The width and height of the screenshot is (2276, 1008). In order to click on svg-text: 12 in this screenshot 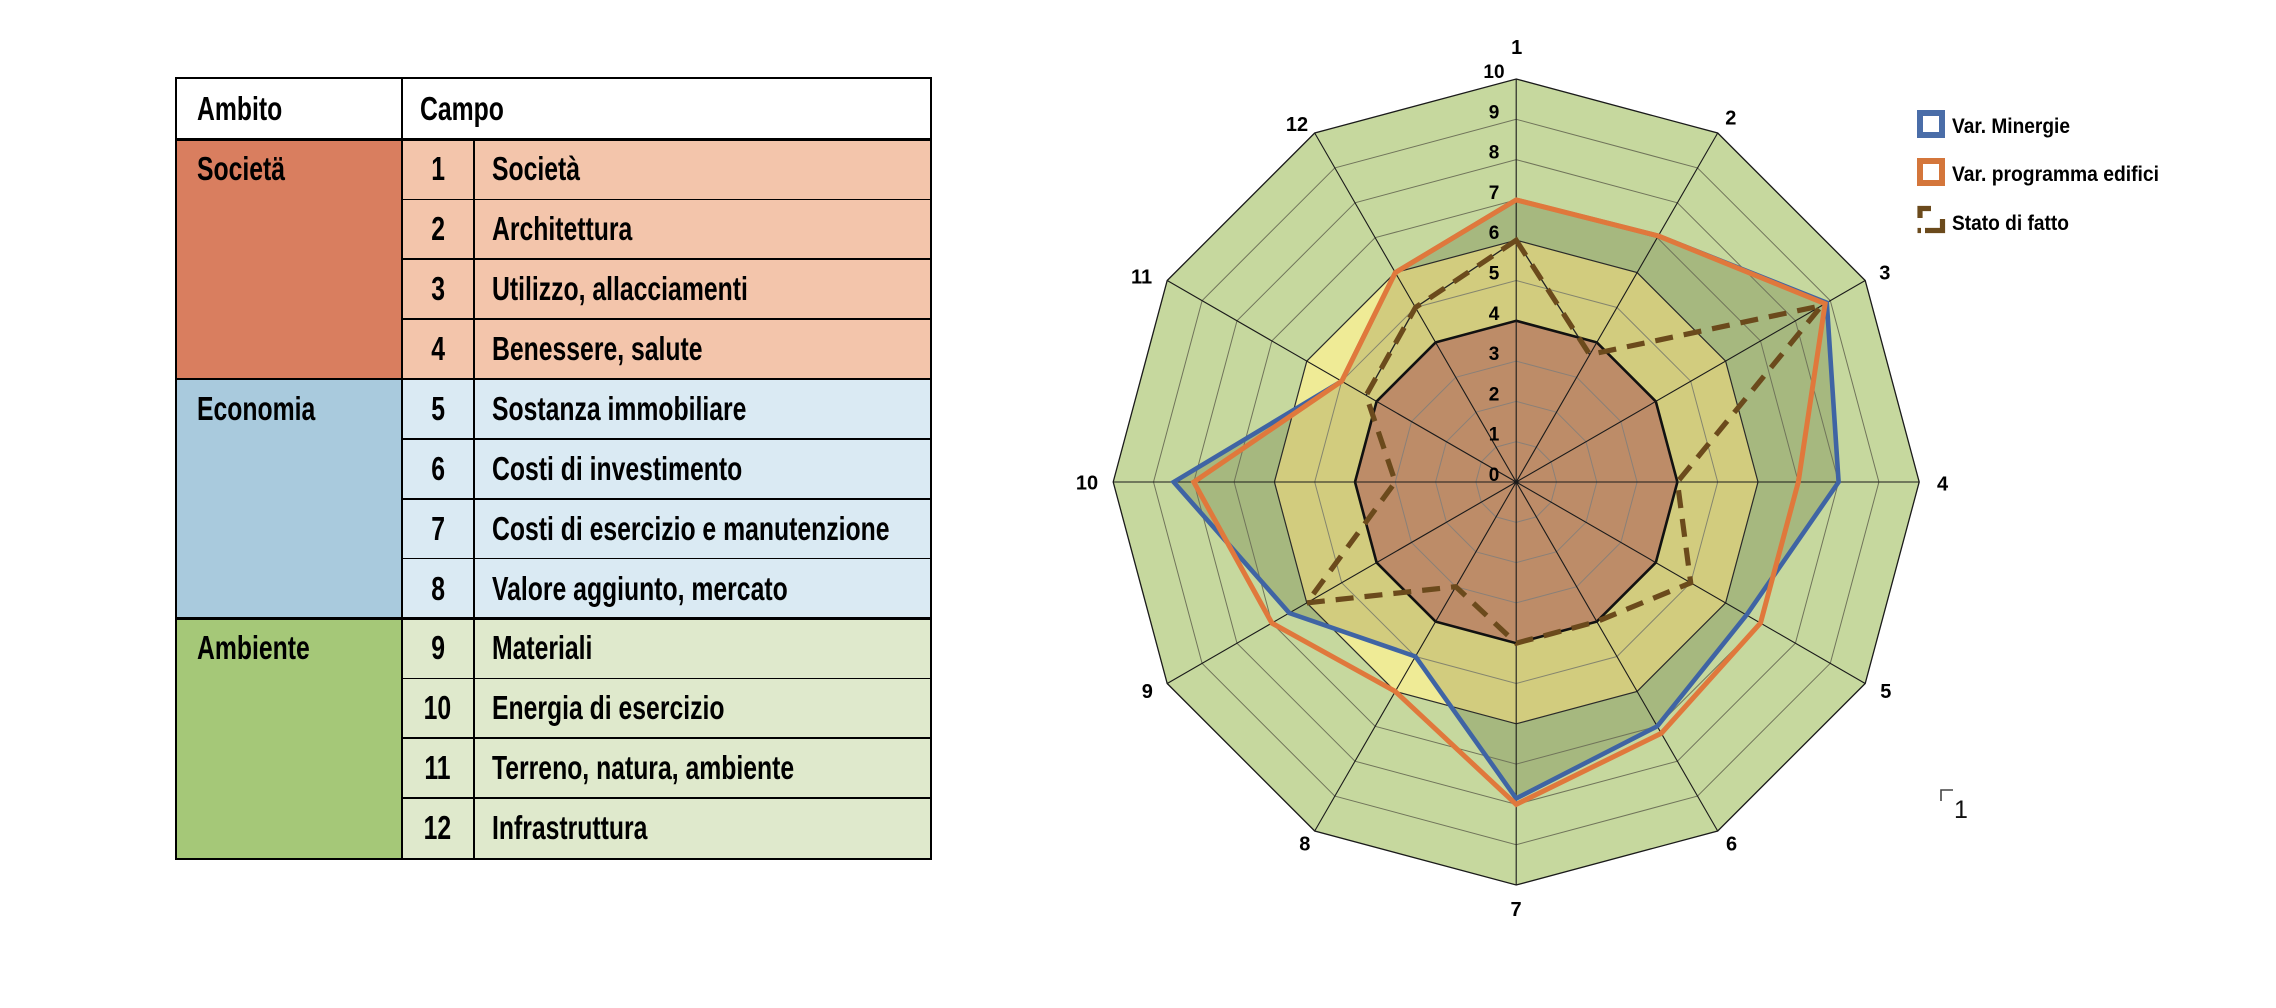, I will do `click(1297, 125)`.